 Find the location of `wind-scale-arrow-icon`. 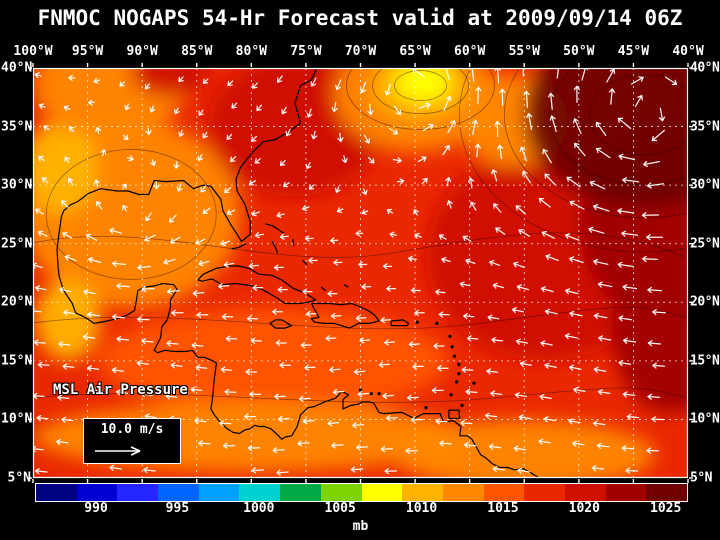

wind-scale-arrow-icon is located at coordinates (118, 451).